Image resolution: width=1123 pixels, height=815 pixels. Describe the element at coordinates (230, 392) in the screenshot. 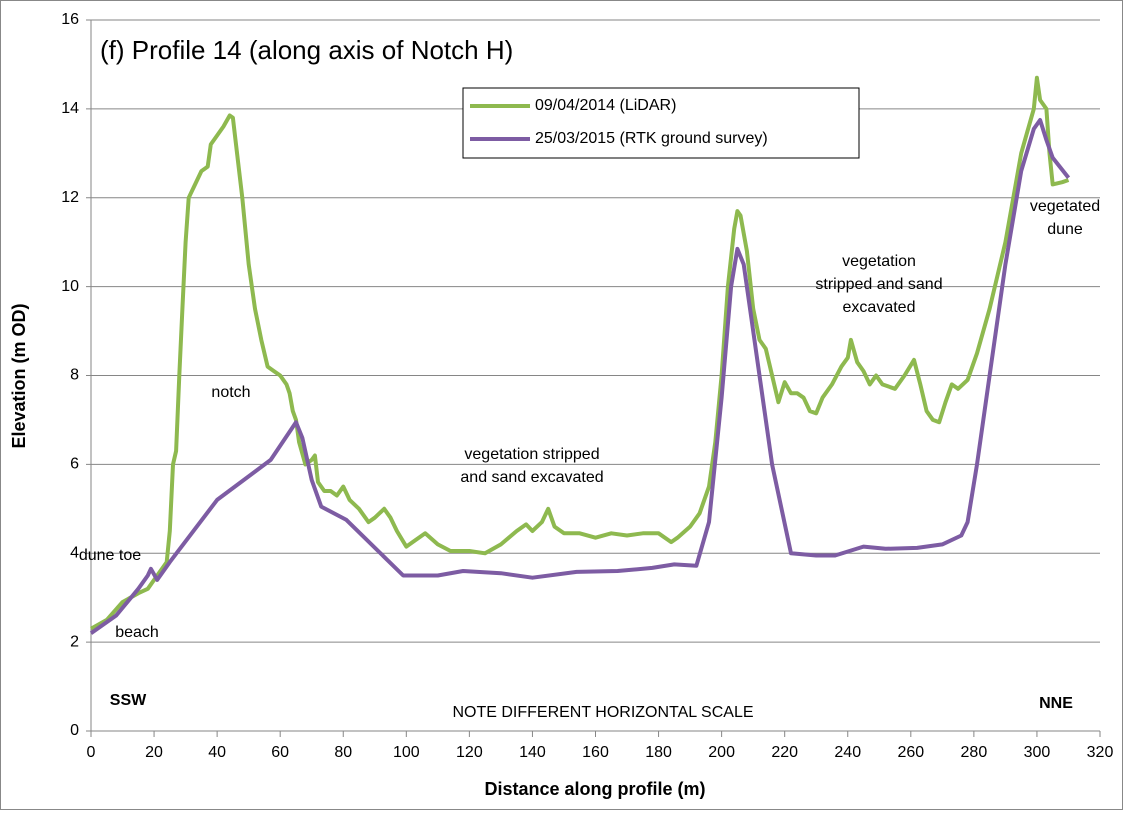

I see `annotation: notch` at that location.